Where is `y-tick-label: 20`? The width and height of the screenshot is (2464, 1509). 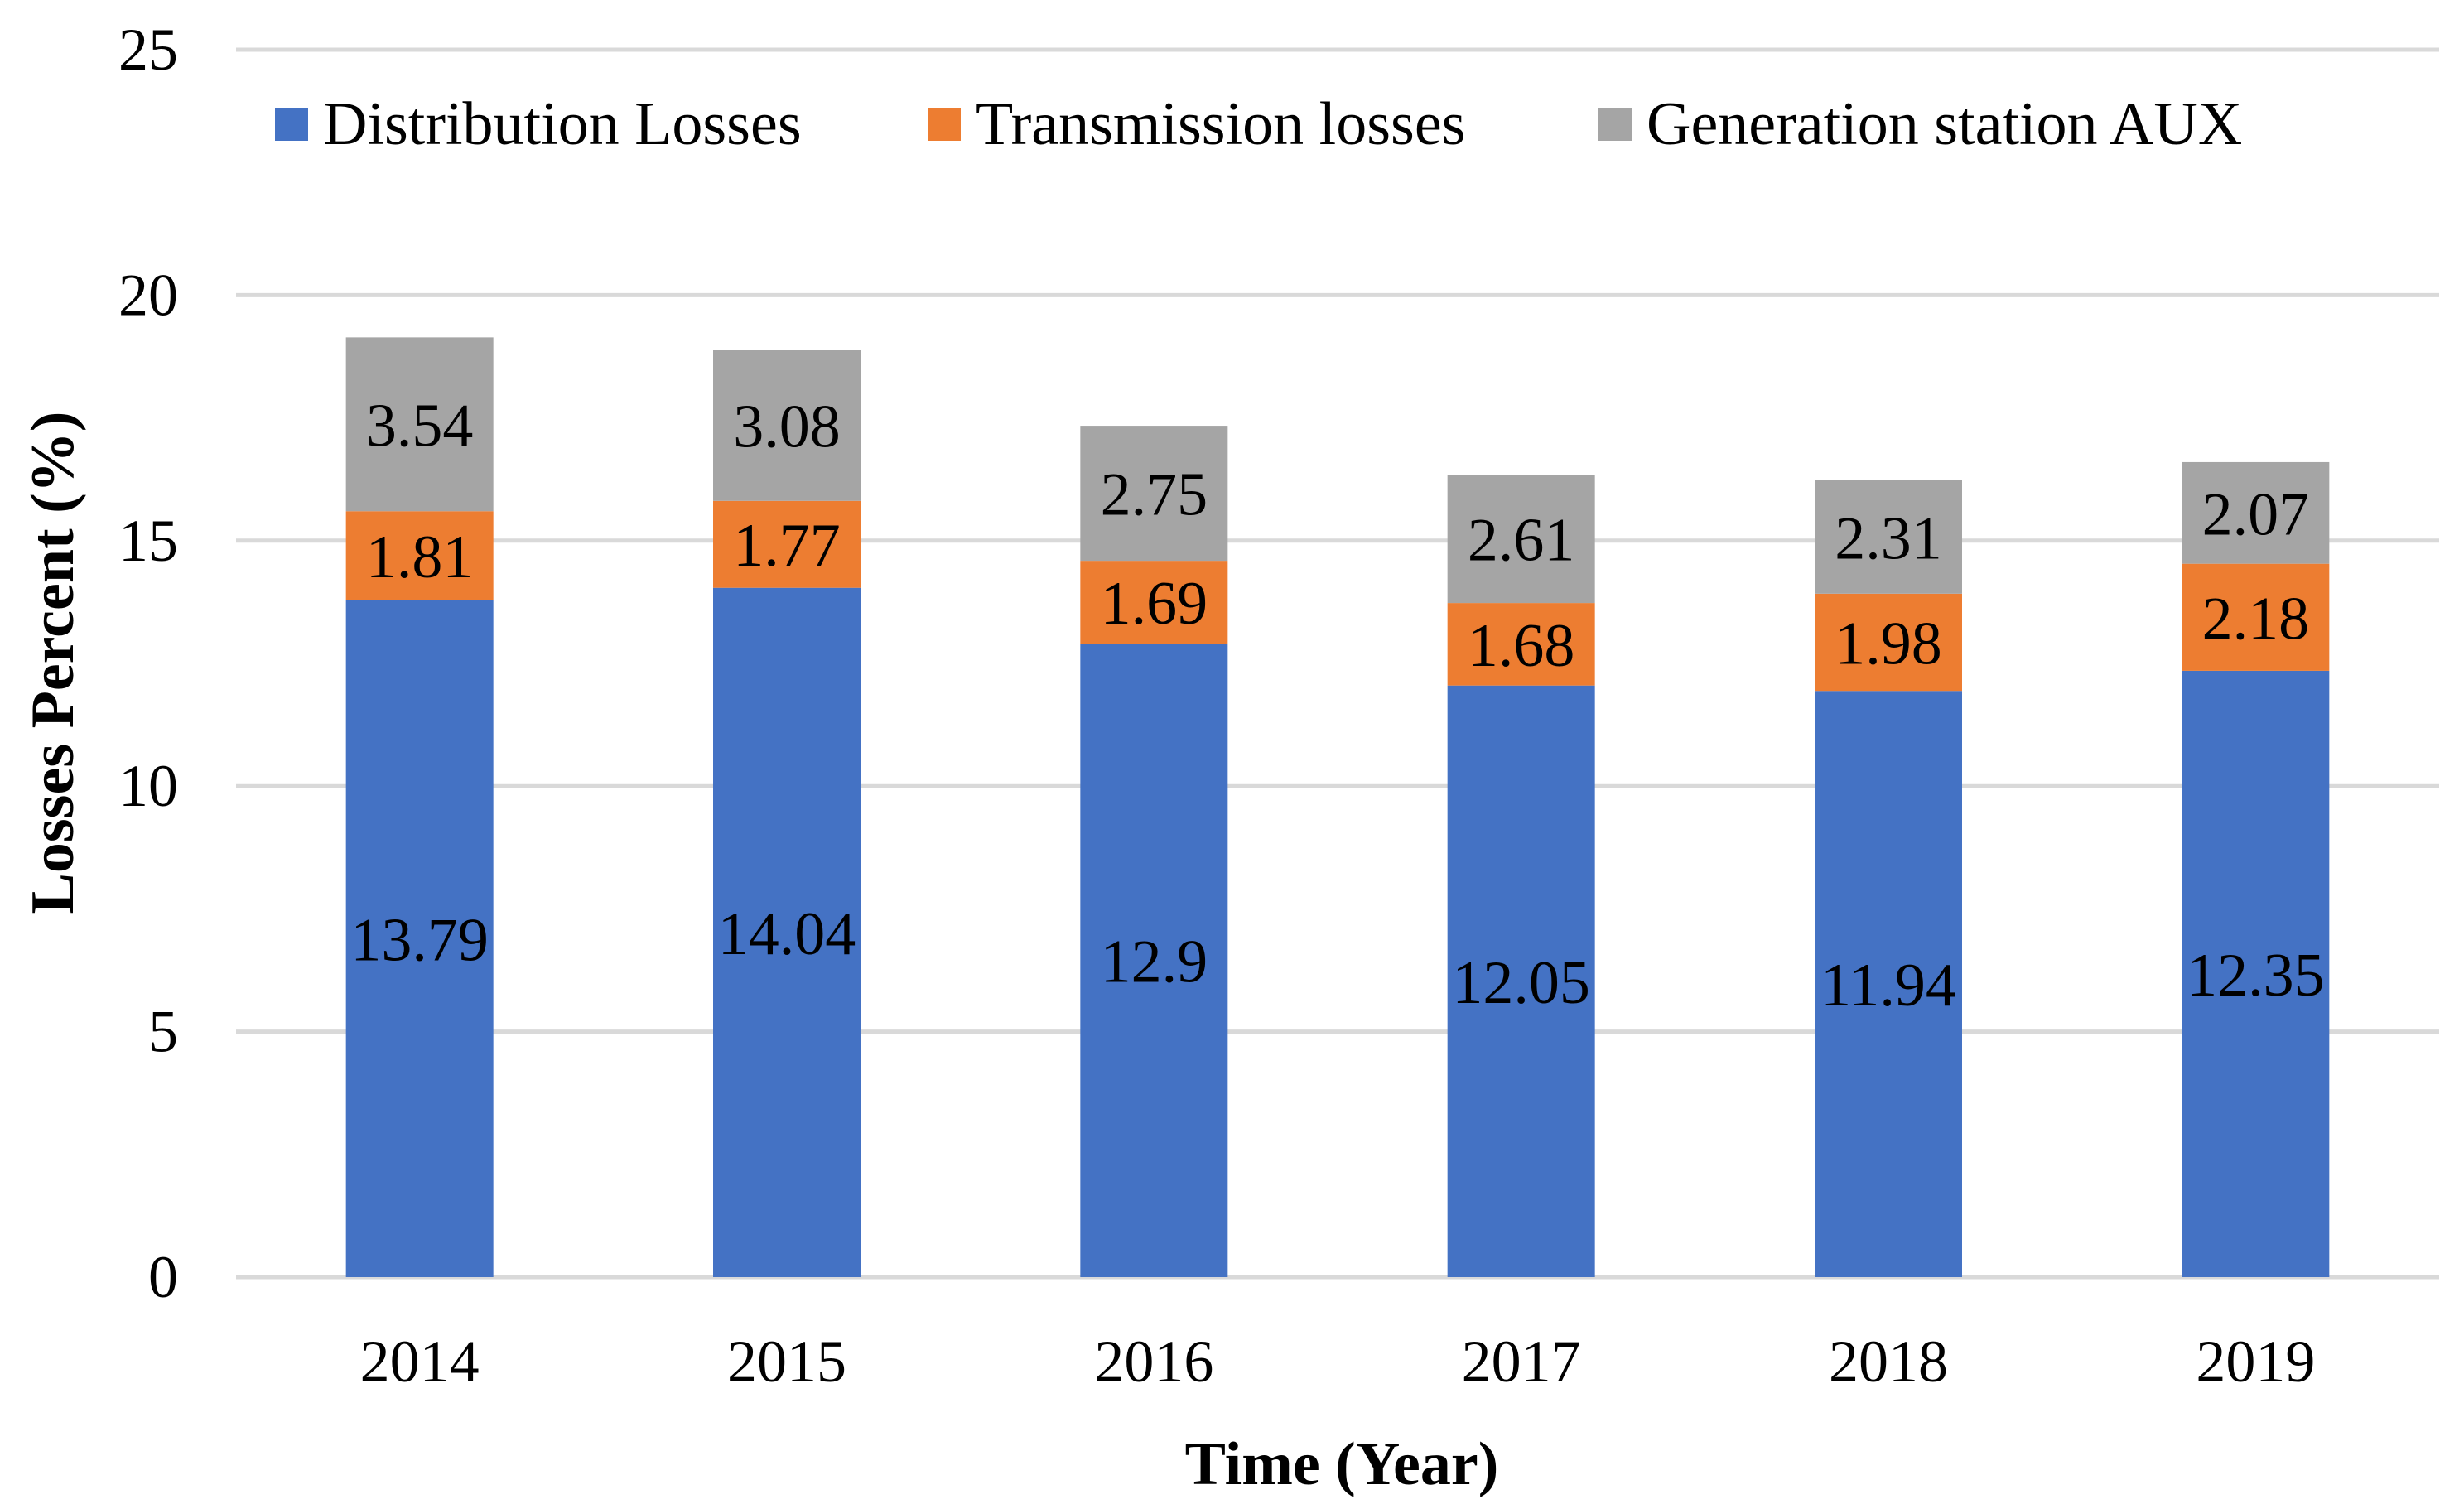
y-tick-label: 20 is located at coordinates (148, 295).